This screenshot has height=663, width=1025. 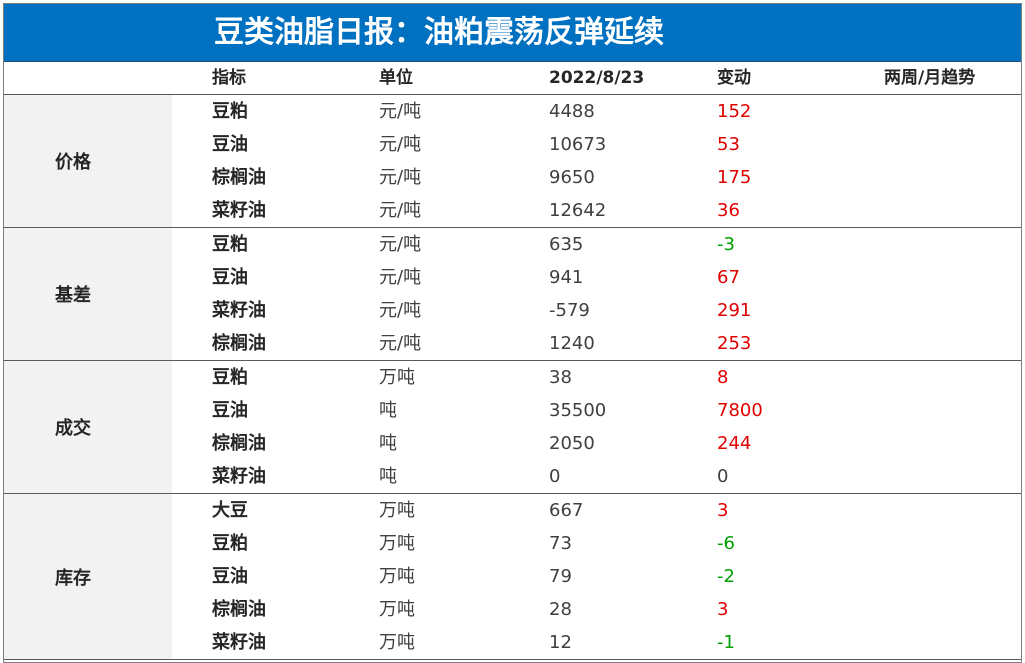 I want to click on value-cell: 12642, so click(x=578, y=210).